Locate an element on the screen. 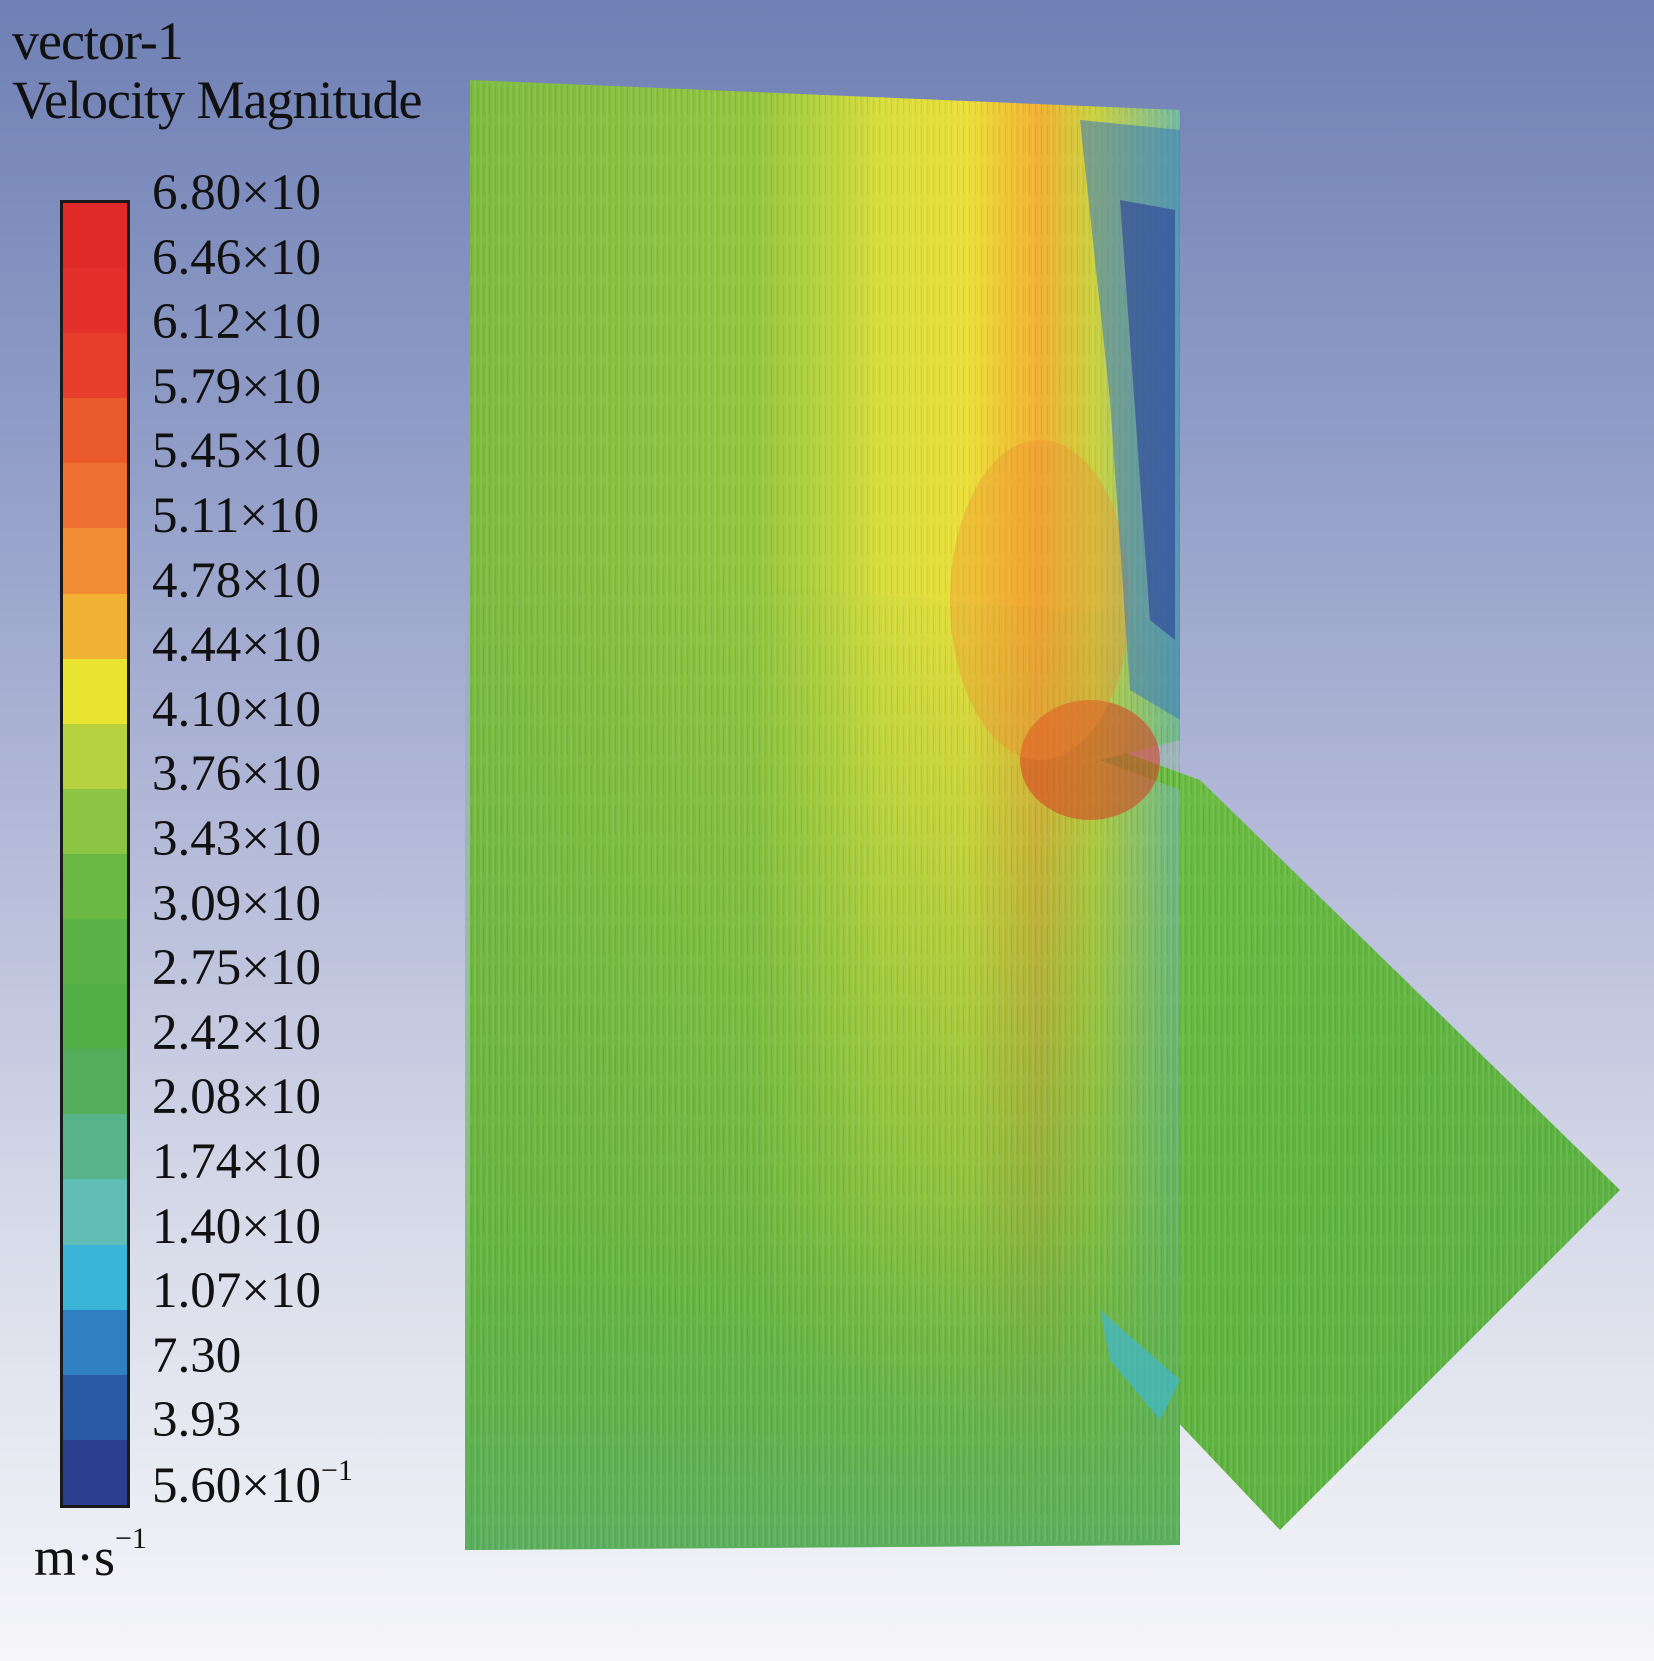 This screenshot has height=1661, width=1654. tick-label-value: 1.07×10 is located at coordinates (237, 1291).